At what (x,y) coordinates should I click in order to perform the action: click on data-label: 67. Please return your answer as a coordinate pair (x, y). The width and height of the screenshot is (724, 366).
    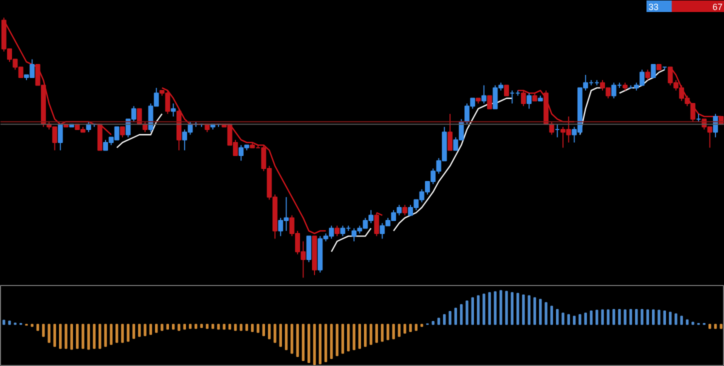
    Looking at the image, I should click on (717, 7).